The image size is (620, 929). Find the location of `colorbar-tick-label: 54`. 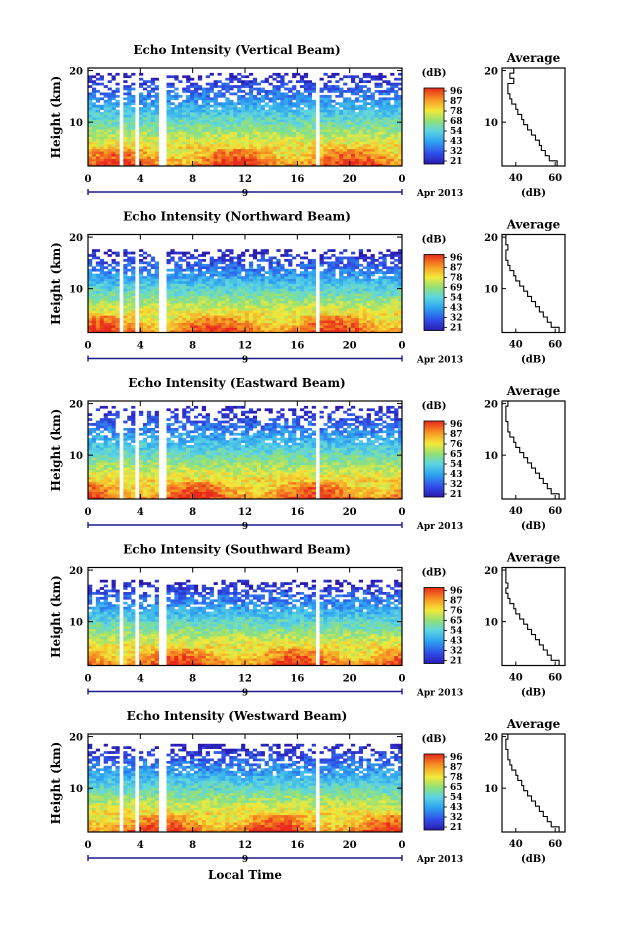

colorbar-tick-label: 54 is located at coordinates (456, 132).